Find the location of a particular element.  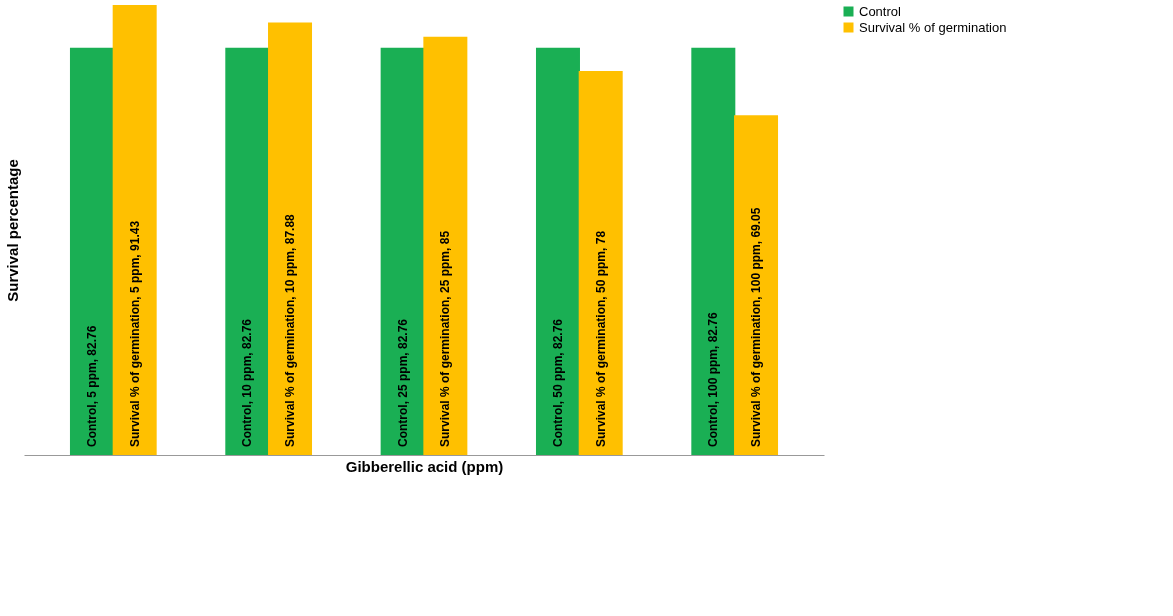

x-axis-title: Gibberellic acid (ppm) is located at coordinates (424, 466).